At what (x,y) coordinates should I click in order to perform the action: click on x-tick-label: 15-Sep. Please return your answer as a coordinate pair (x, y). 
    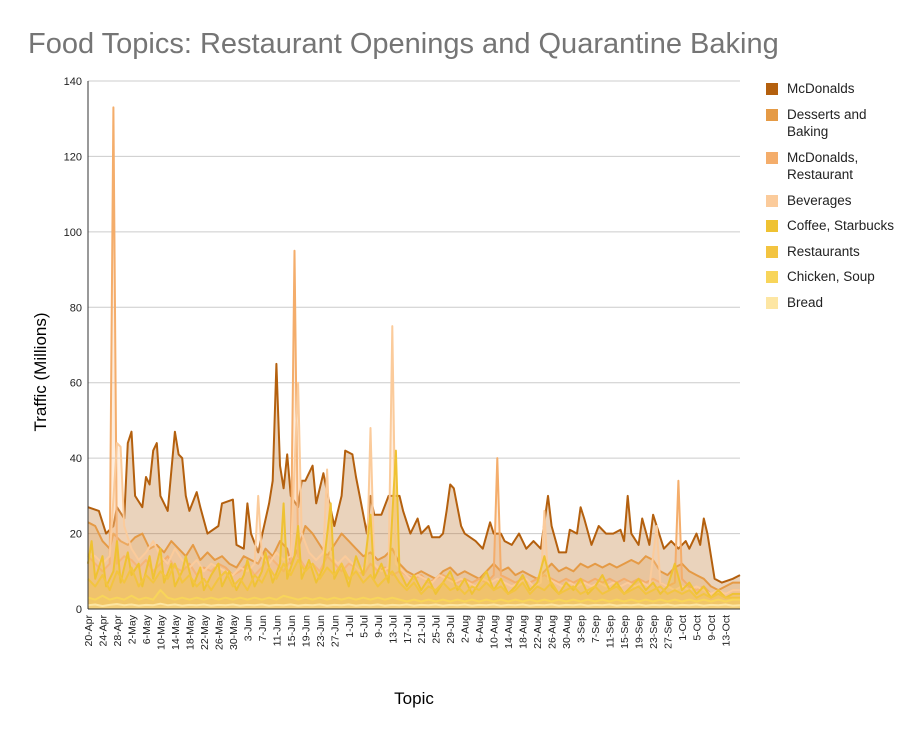
    Looking at the image, I should click on (625, 632).